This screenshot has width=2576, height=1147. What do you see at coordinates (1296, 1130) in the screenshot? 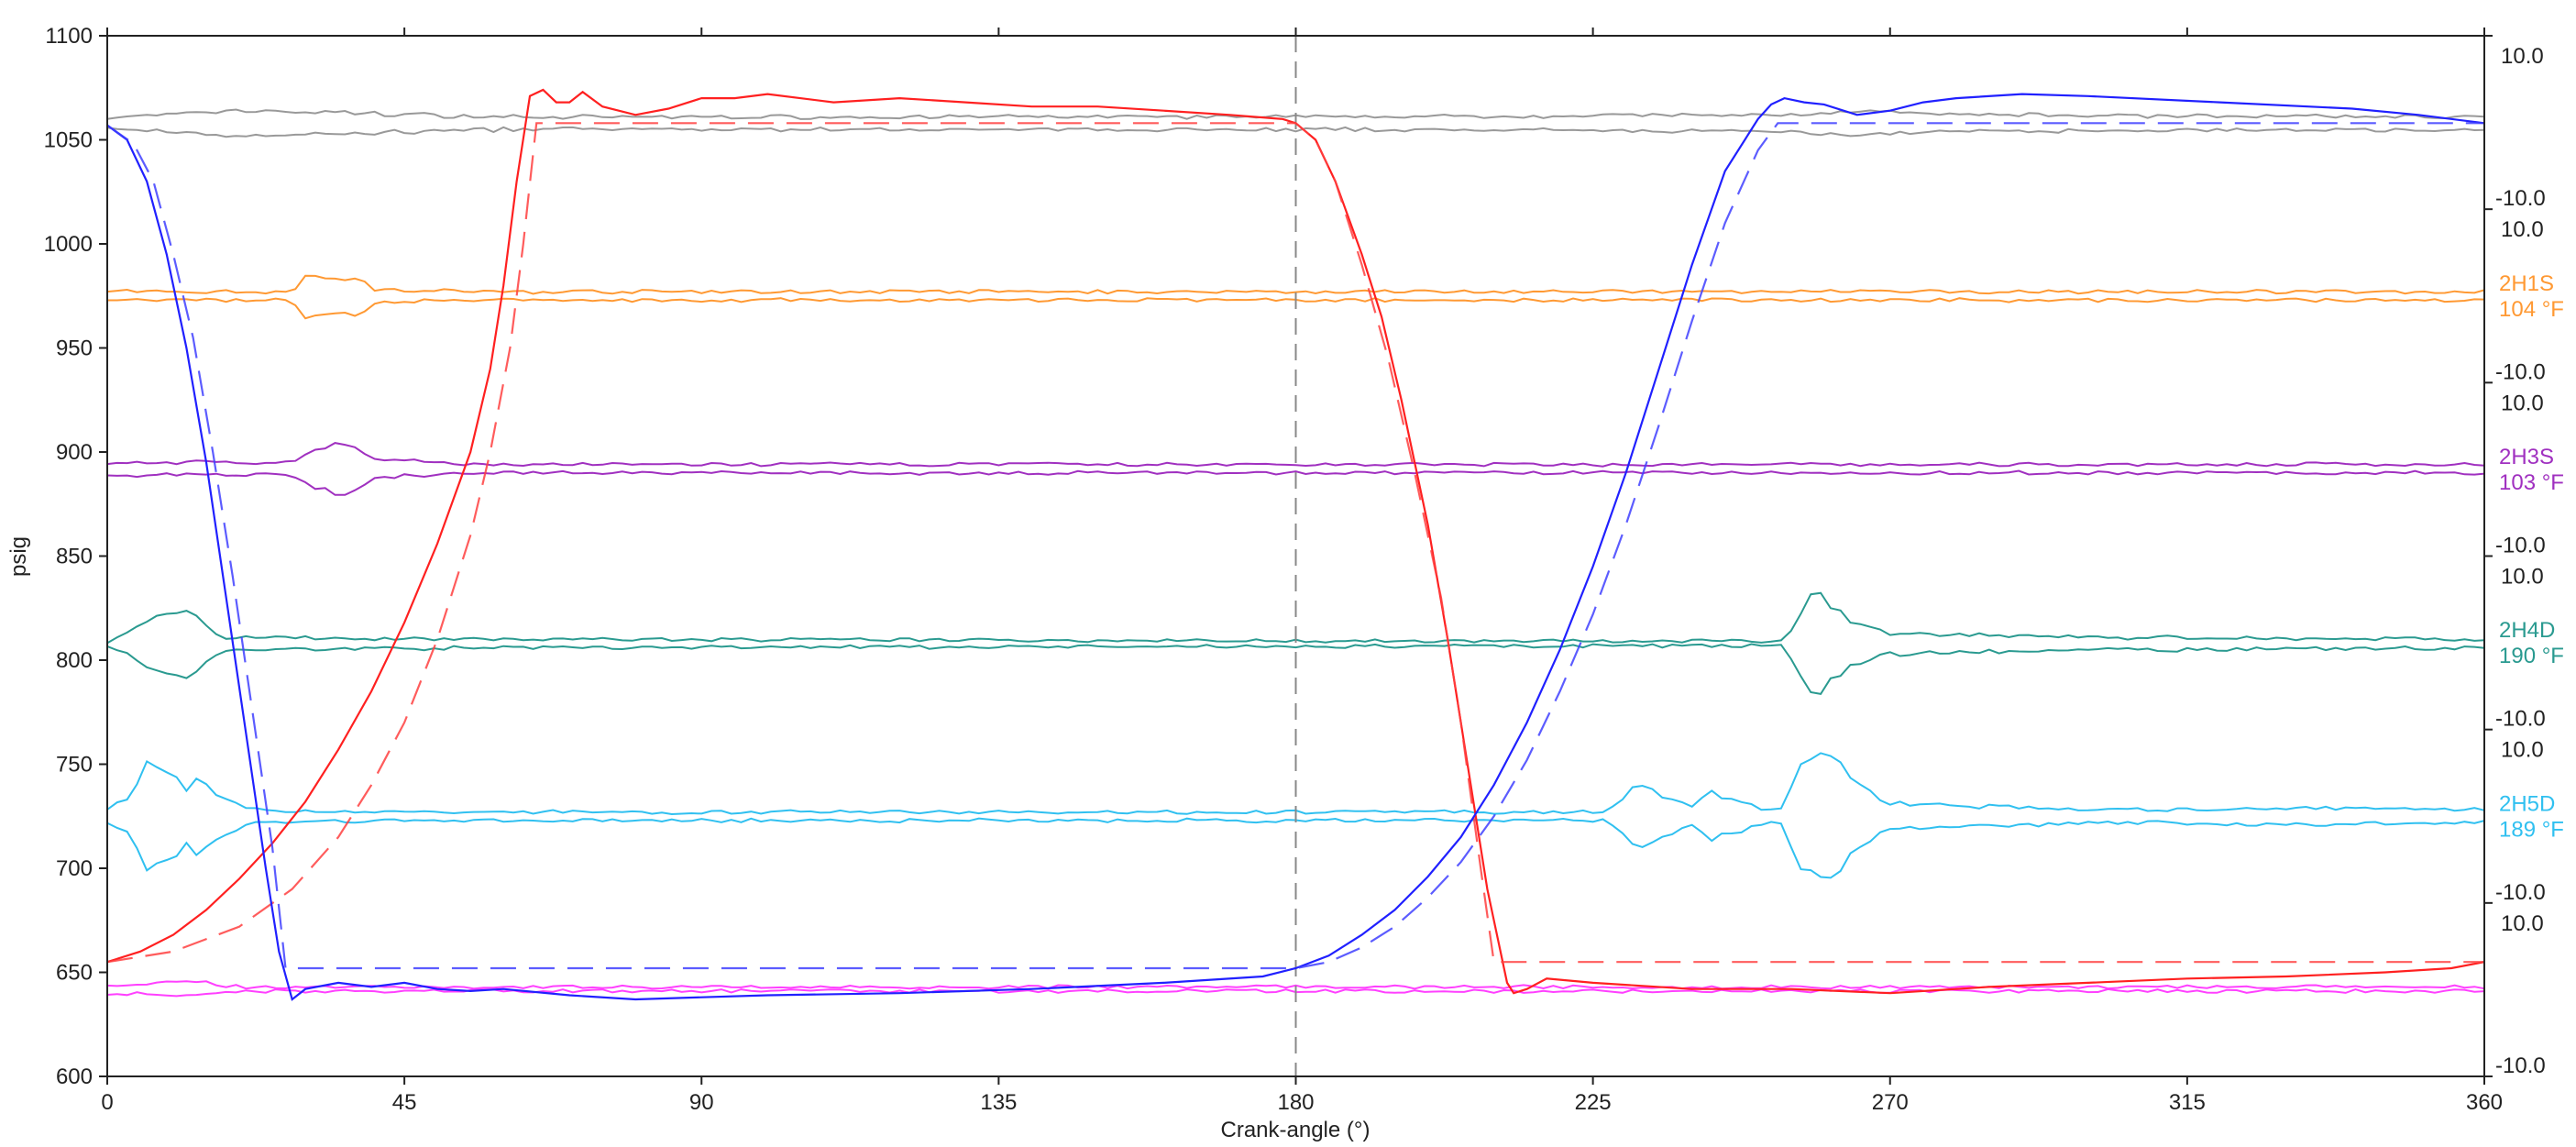
I see `x-axis-title: Crank-angle (°)` at bounding box center [1296, 1130].